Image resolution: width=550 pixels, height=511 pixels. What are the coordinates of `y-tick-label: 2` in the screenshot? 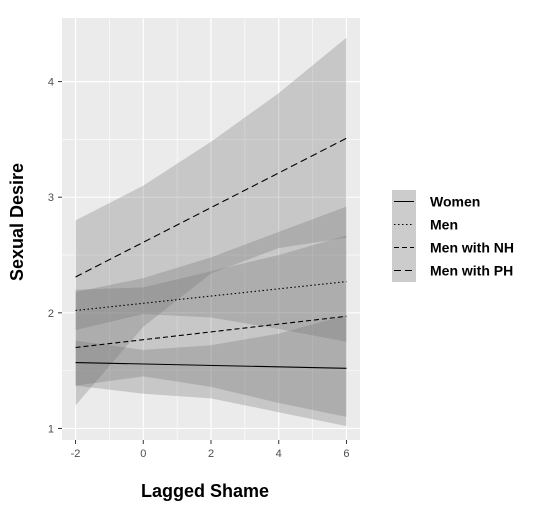 It's located at (51, 314).